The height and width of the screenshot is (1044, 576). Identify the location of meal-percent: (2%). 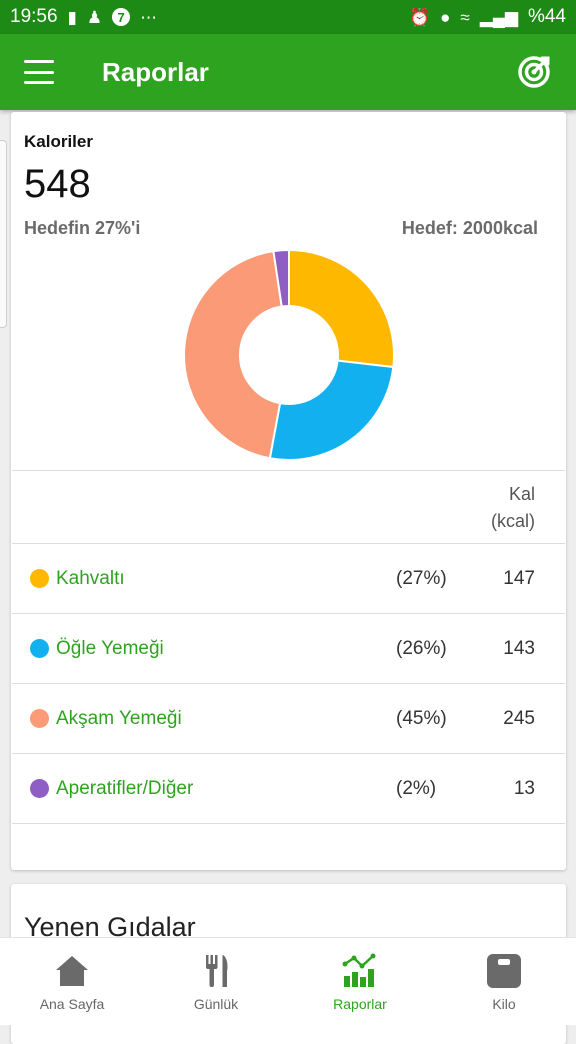
(416, 788).